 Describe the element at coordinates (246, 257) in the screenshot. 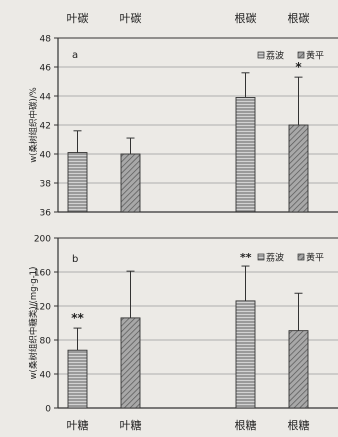

I see `legend-significance-mark: **` at that location.